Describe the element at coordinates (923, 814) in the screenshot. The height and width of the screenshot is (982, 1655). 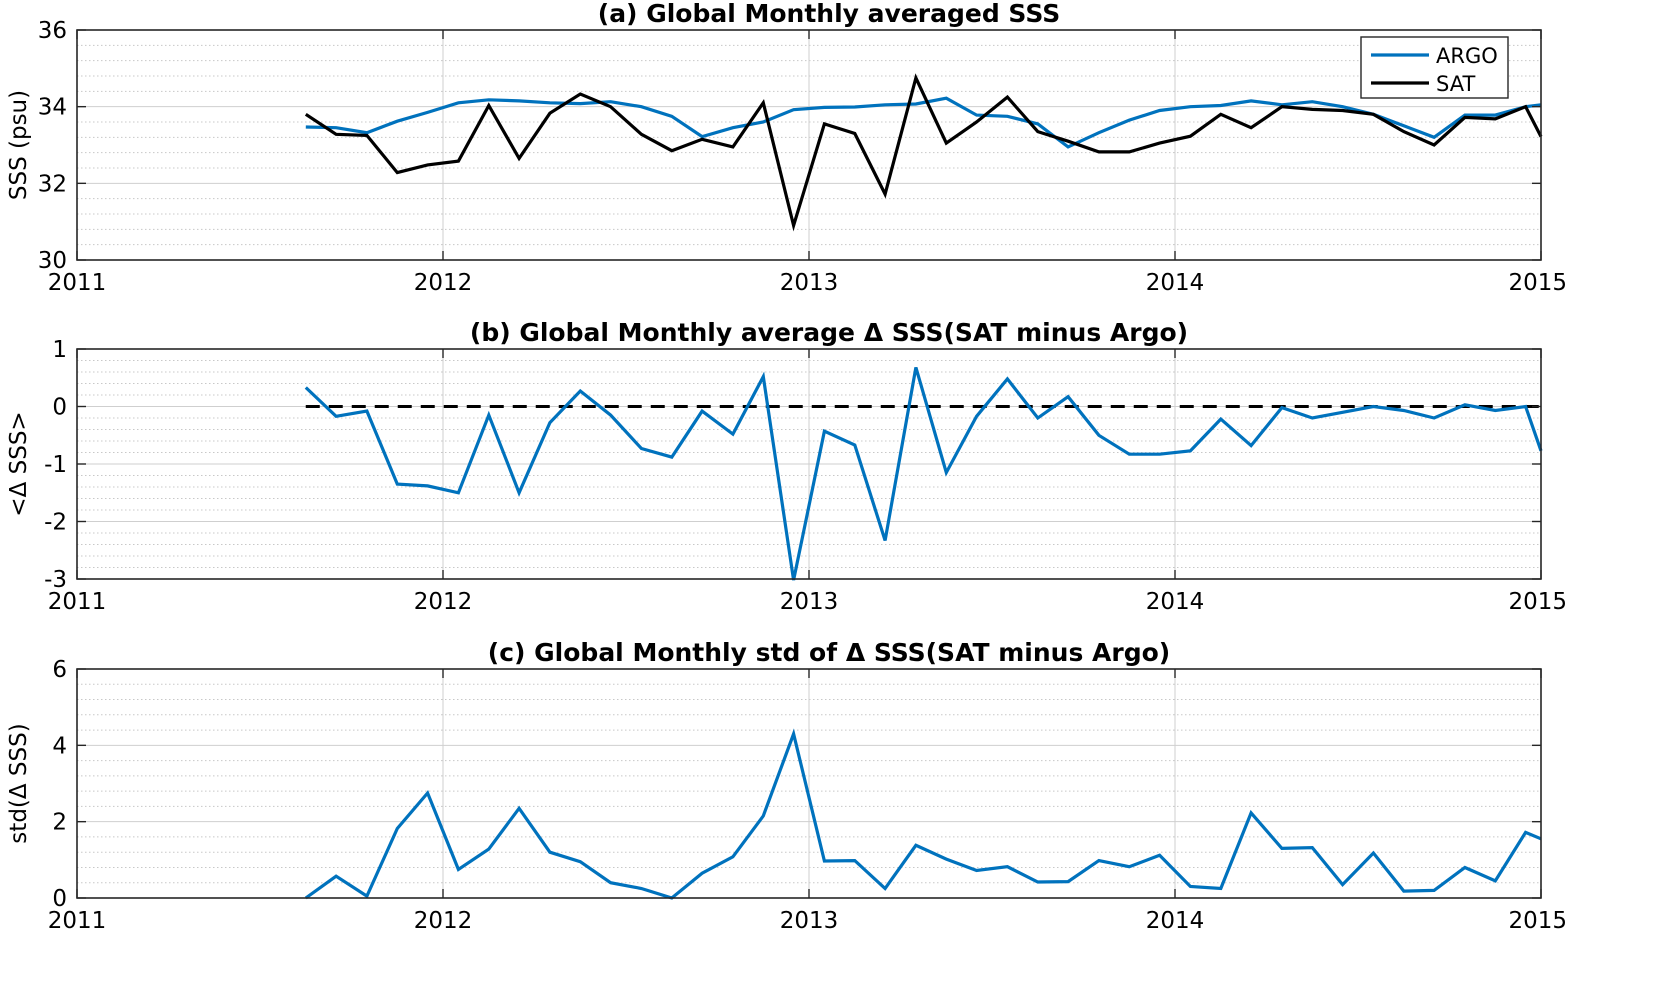
I see `series-line-delta-sss` at that location.